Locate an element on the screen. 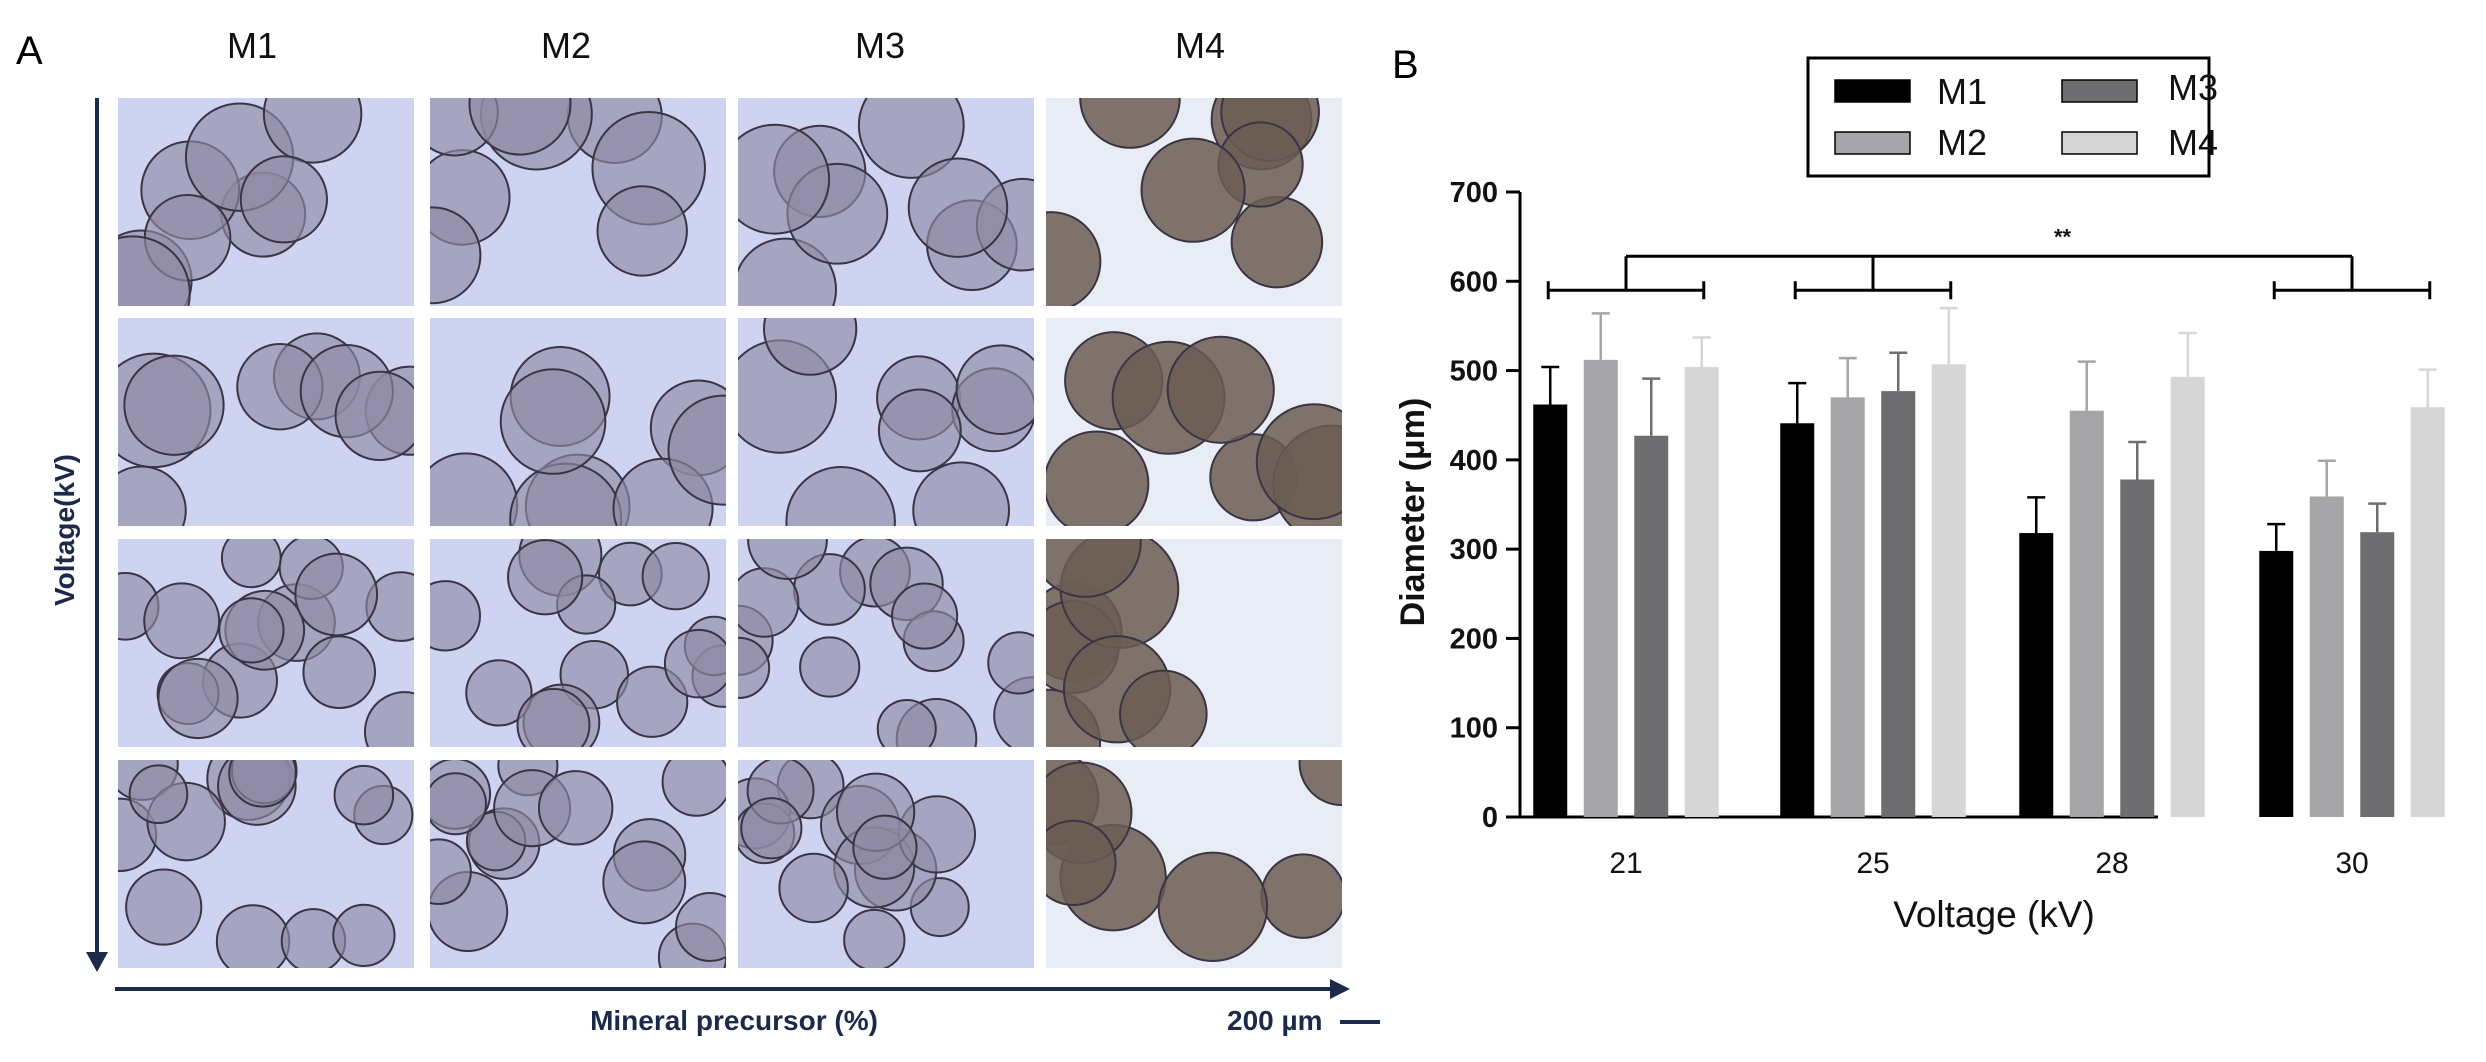  legend-label-m1: M1 is located at coordinates (1962, 91).